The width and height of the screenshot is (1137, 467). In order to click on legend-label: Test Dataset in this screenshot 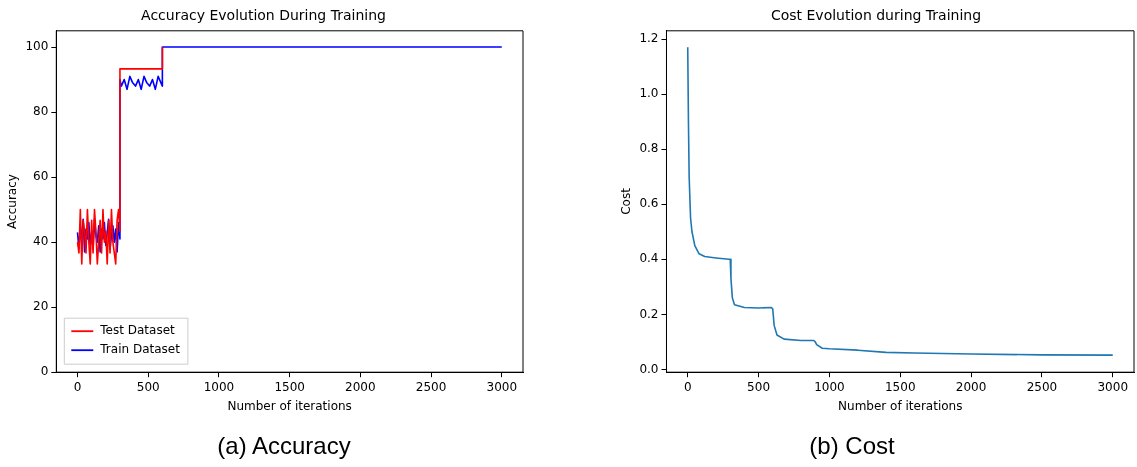, I will do `click(137, 330)`.